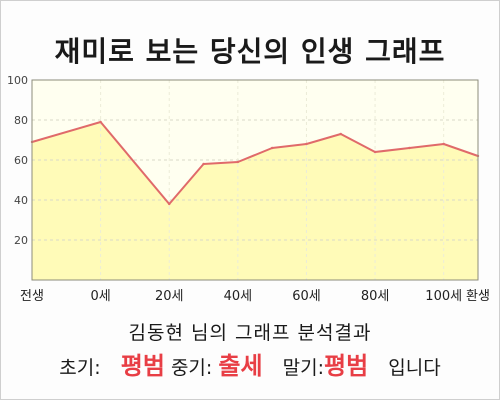  I want to click on mid-value: 출세, so click(240, 366).